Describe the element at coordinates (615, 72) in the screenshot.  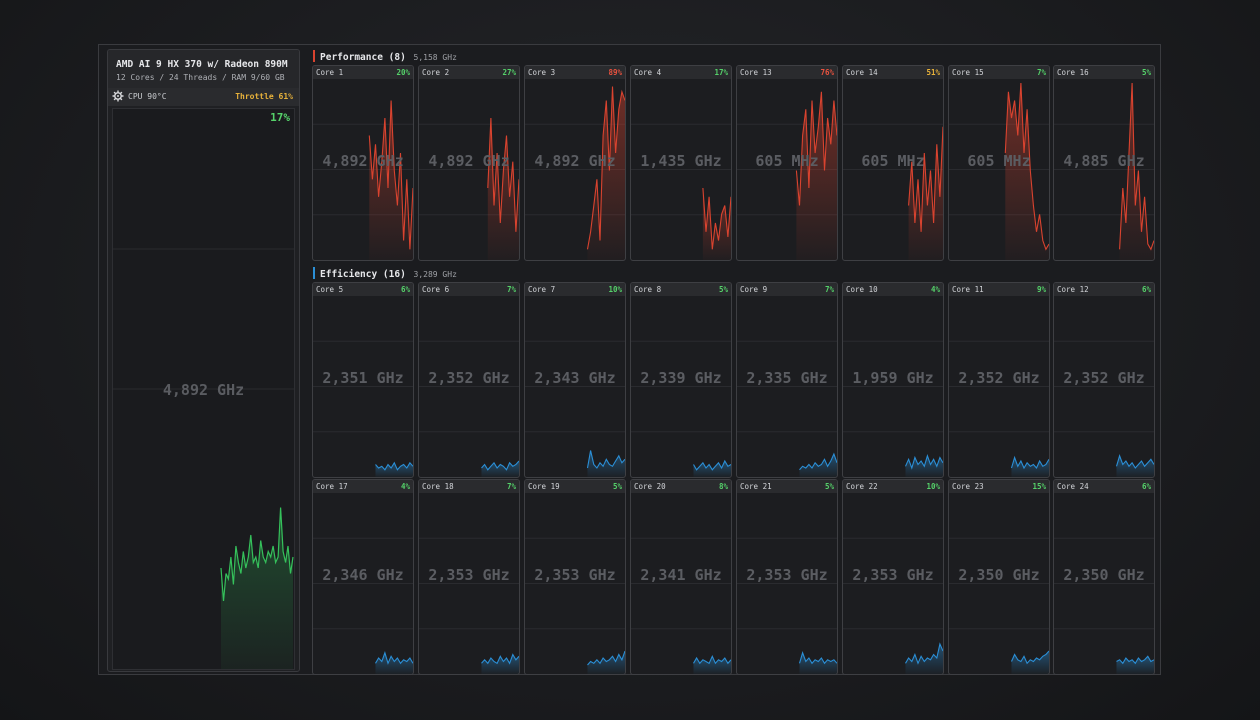
I see `core-usage: 89%` at that location.